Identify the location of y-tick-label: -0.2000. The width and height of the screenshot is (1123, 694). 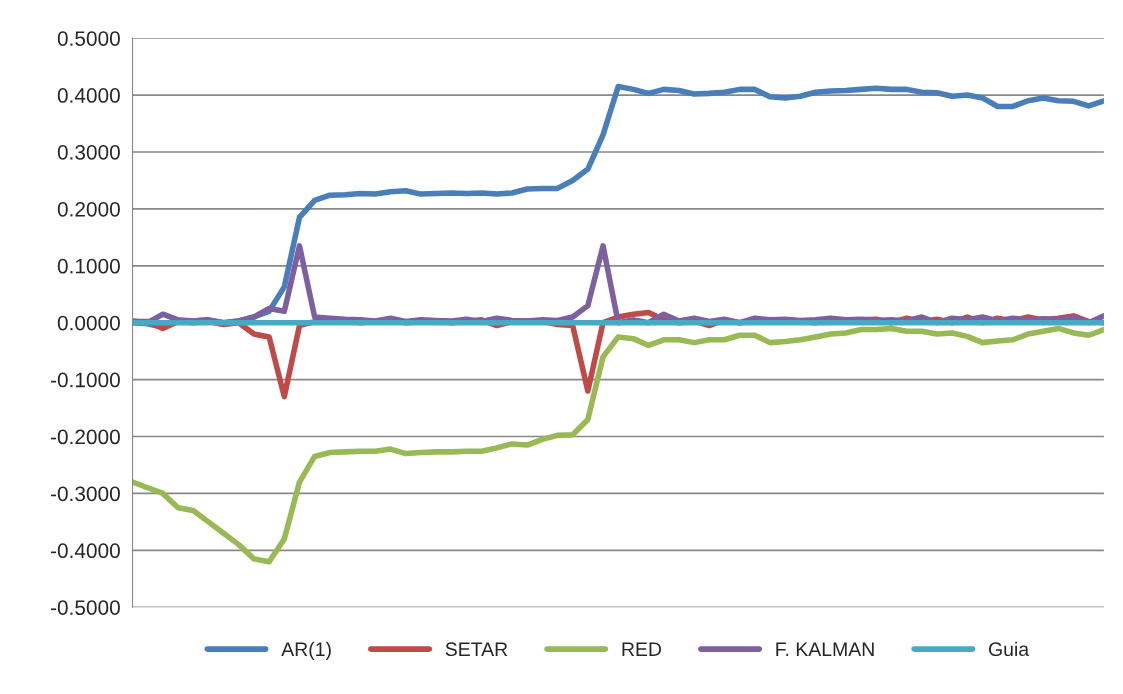
(85, 437).